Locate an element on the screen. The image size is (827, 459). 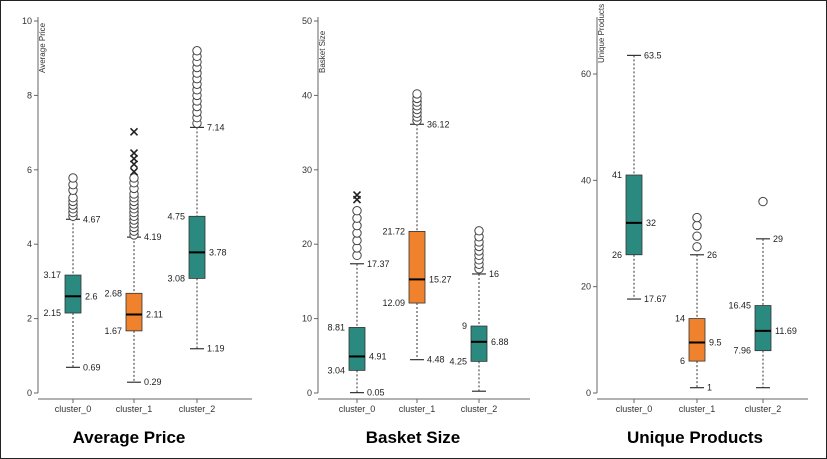
median-label: 11.69 is located at coordinates (786, 331).